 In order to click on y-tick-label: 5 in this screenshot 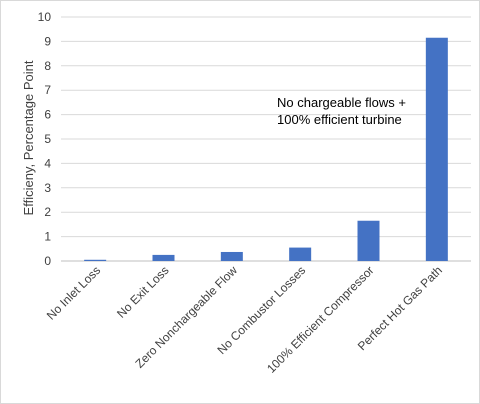, I will do `click(47, 139)`.